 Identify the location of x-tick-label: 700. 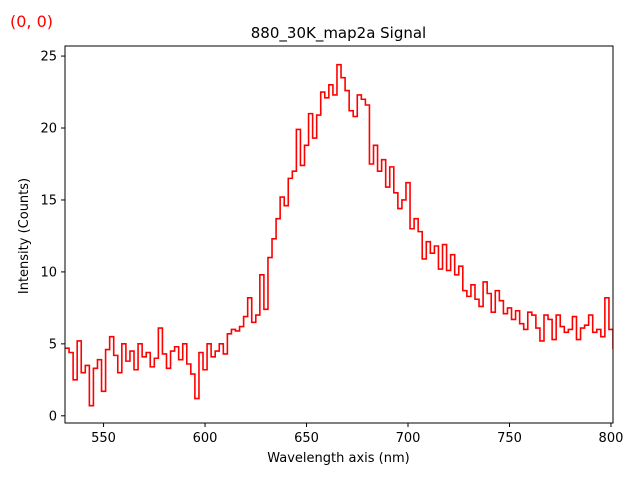
(408, 438).